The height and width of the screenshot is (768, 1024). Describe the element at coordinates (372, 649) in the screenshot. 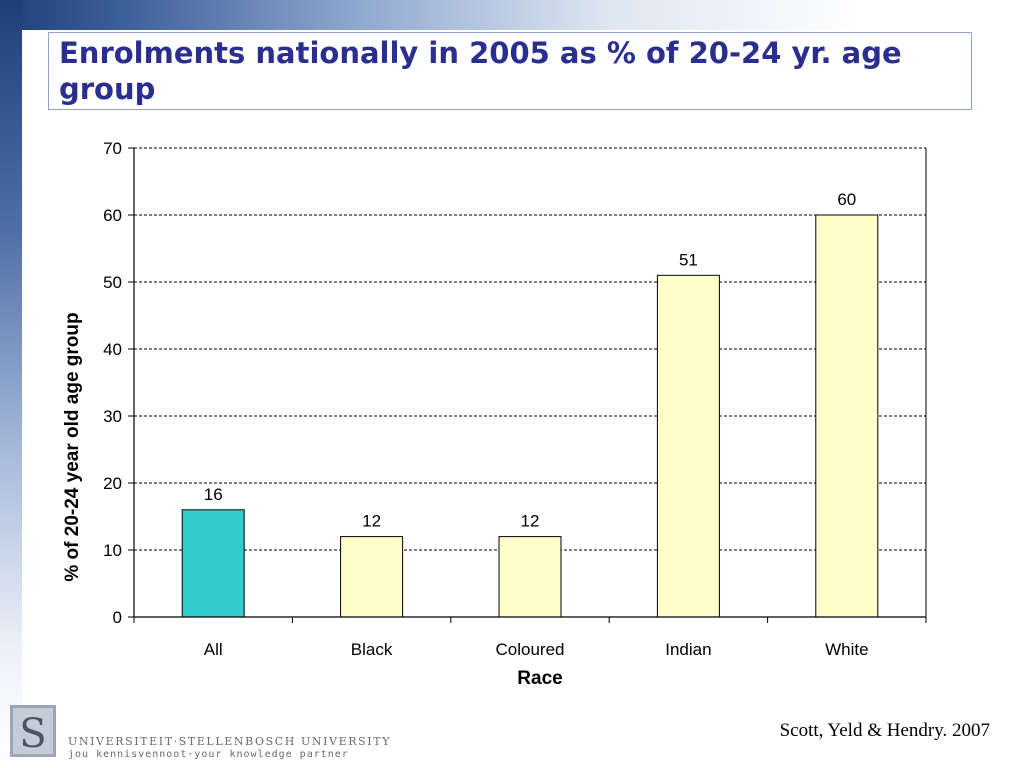

I see `x-tick-label: Black` at that location.